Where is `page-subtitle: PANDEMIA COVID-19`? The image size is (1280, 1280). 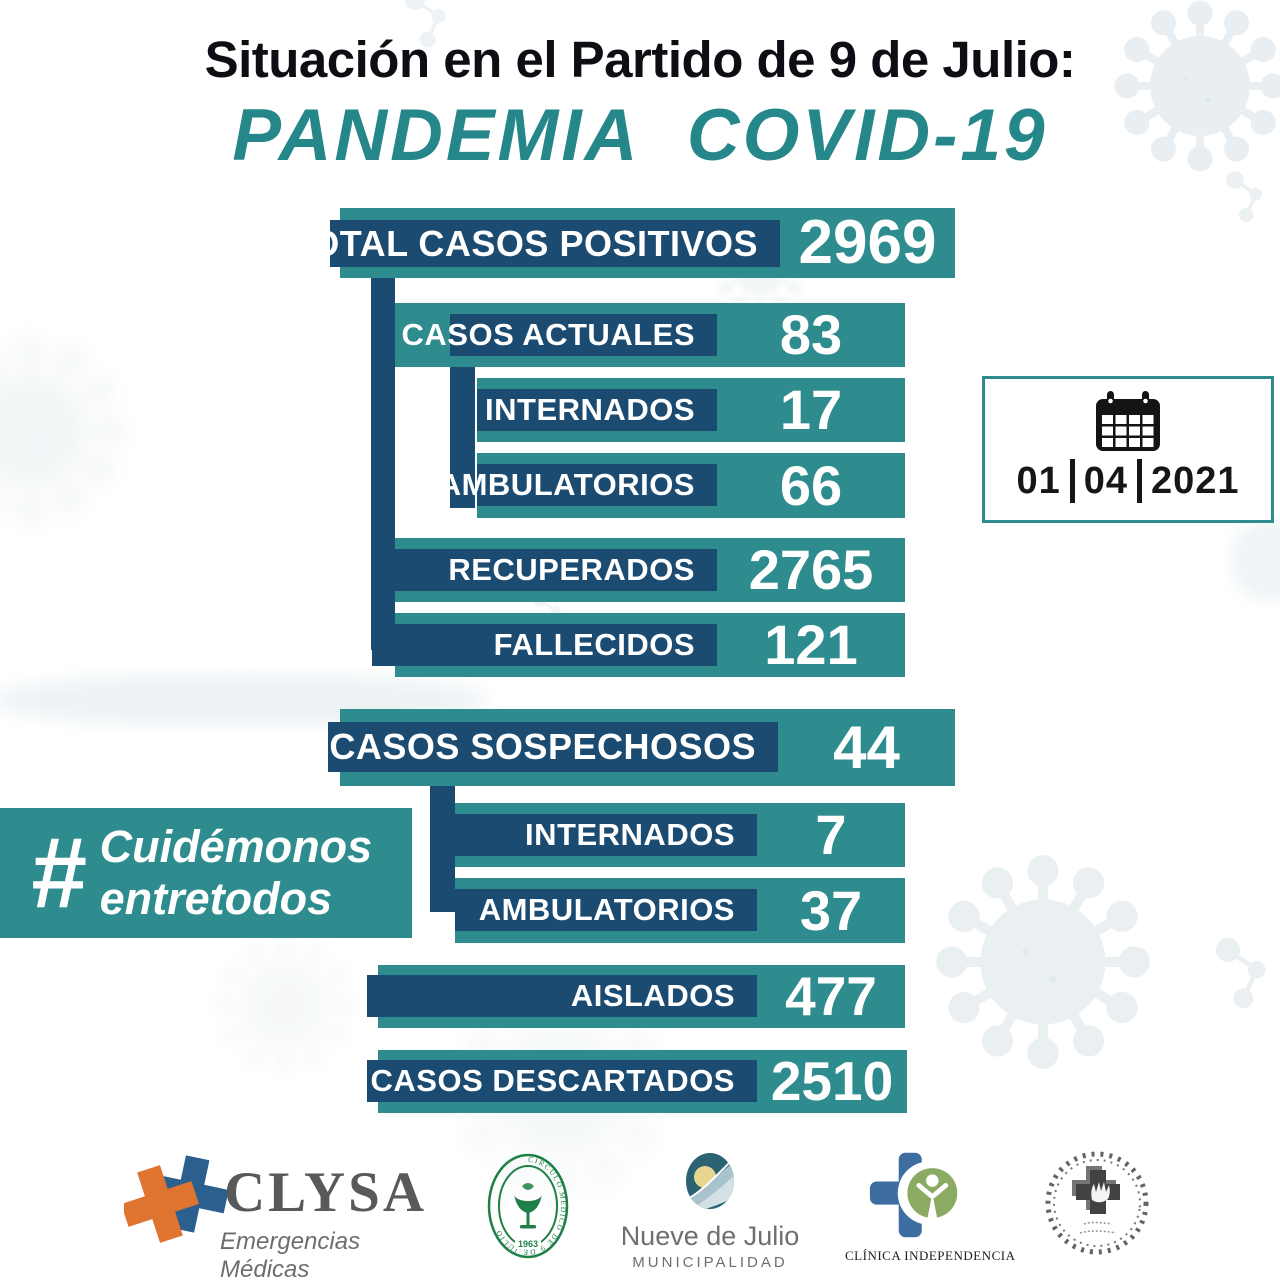
page-subtitle: PANDEMIA COVID-19 is located at coordinates (640, 135).